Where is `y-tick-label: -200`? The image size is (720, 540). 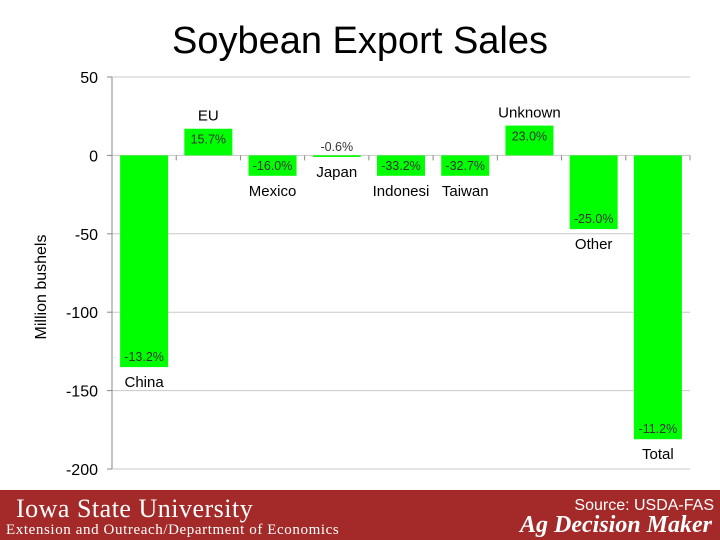
y-tick-label: -200 is located at coordinates (82, 470).